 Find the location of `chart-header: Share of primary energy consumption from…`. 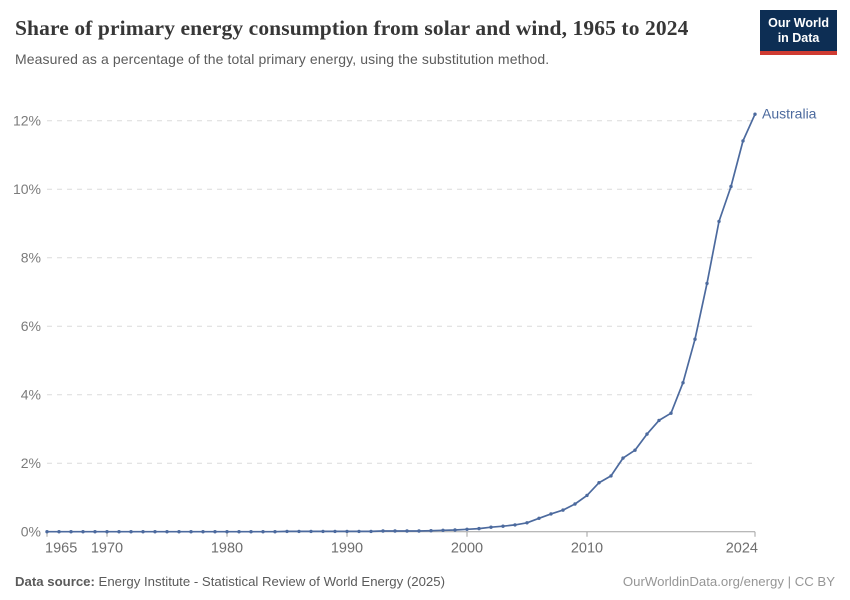

chart-header: Share of primary energy consumption from… is located at coordinates (426, 38).